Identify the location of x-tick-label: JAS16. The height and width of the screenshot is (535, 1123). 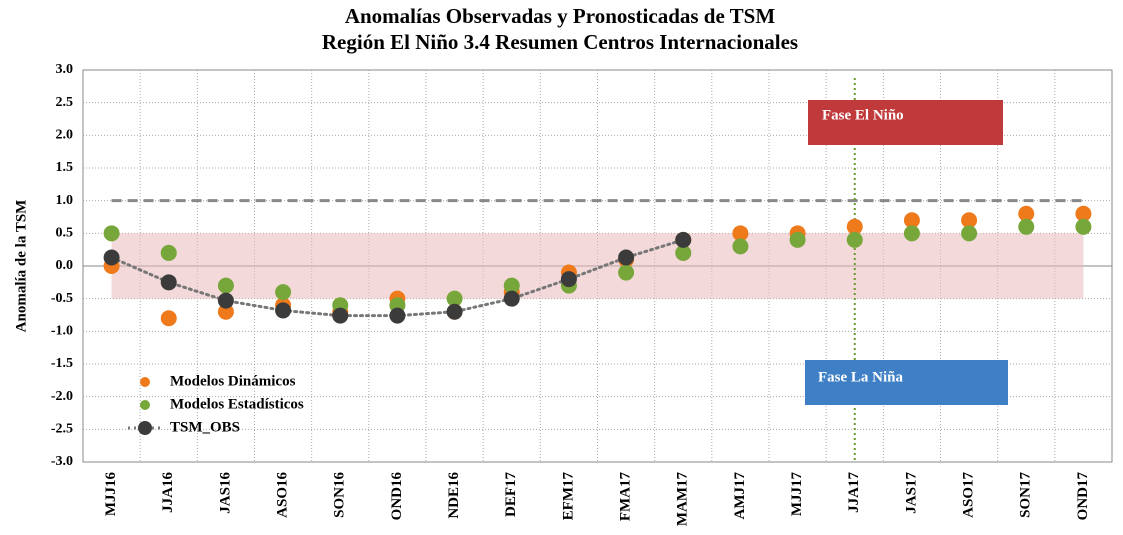
(225, 493).